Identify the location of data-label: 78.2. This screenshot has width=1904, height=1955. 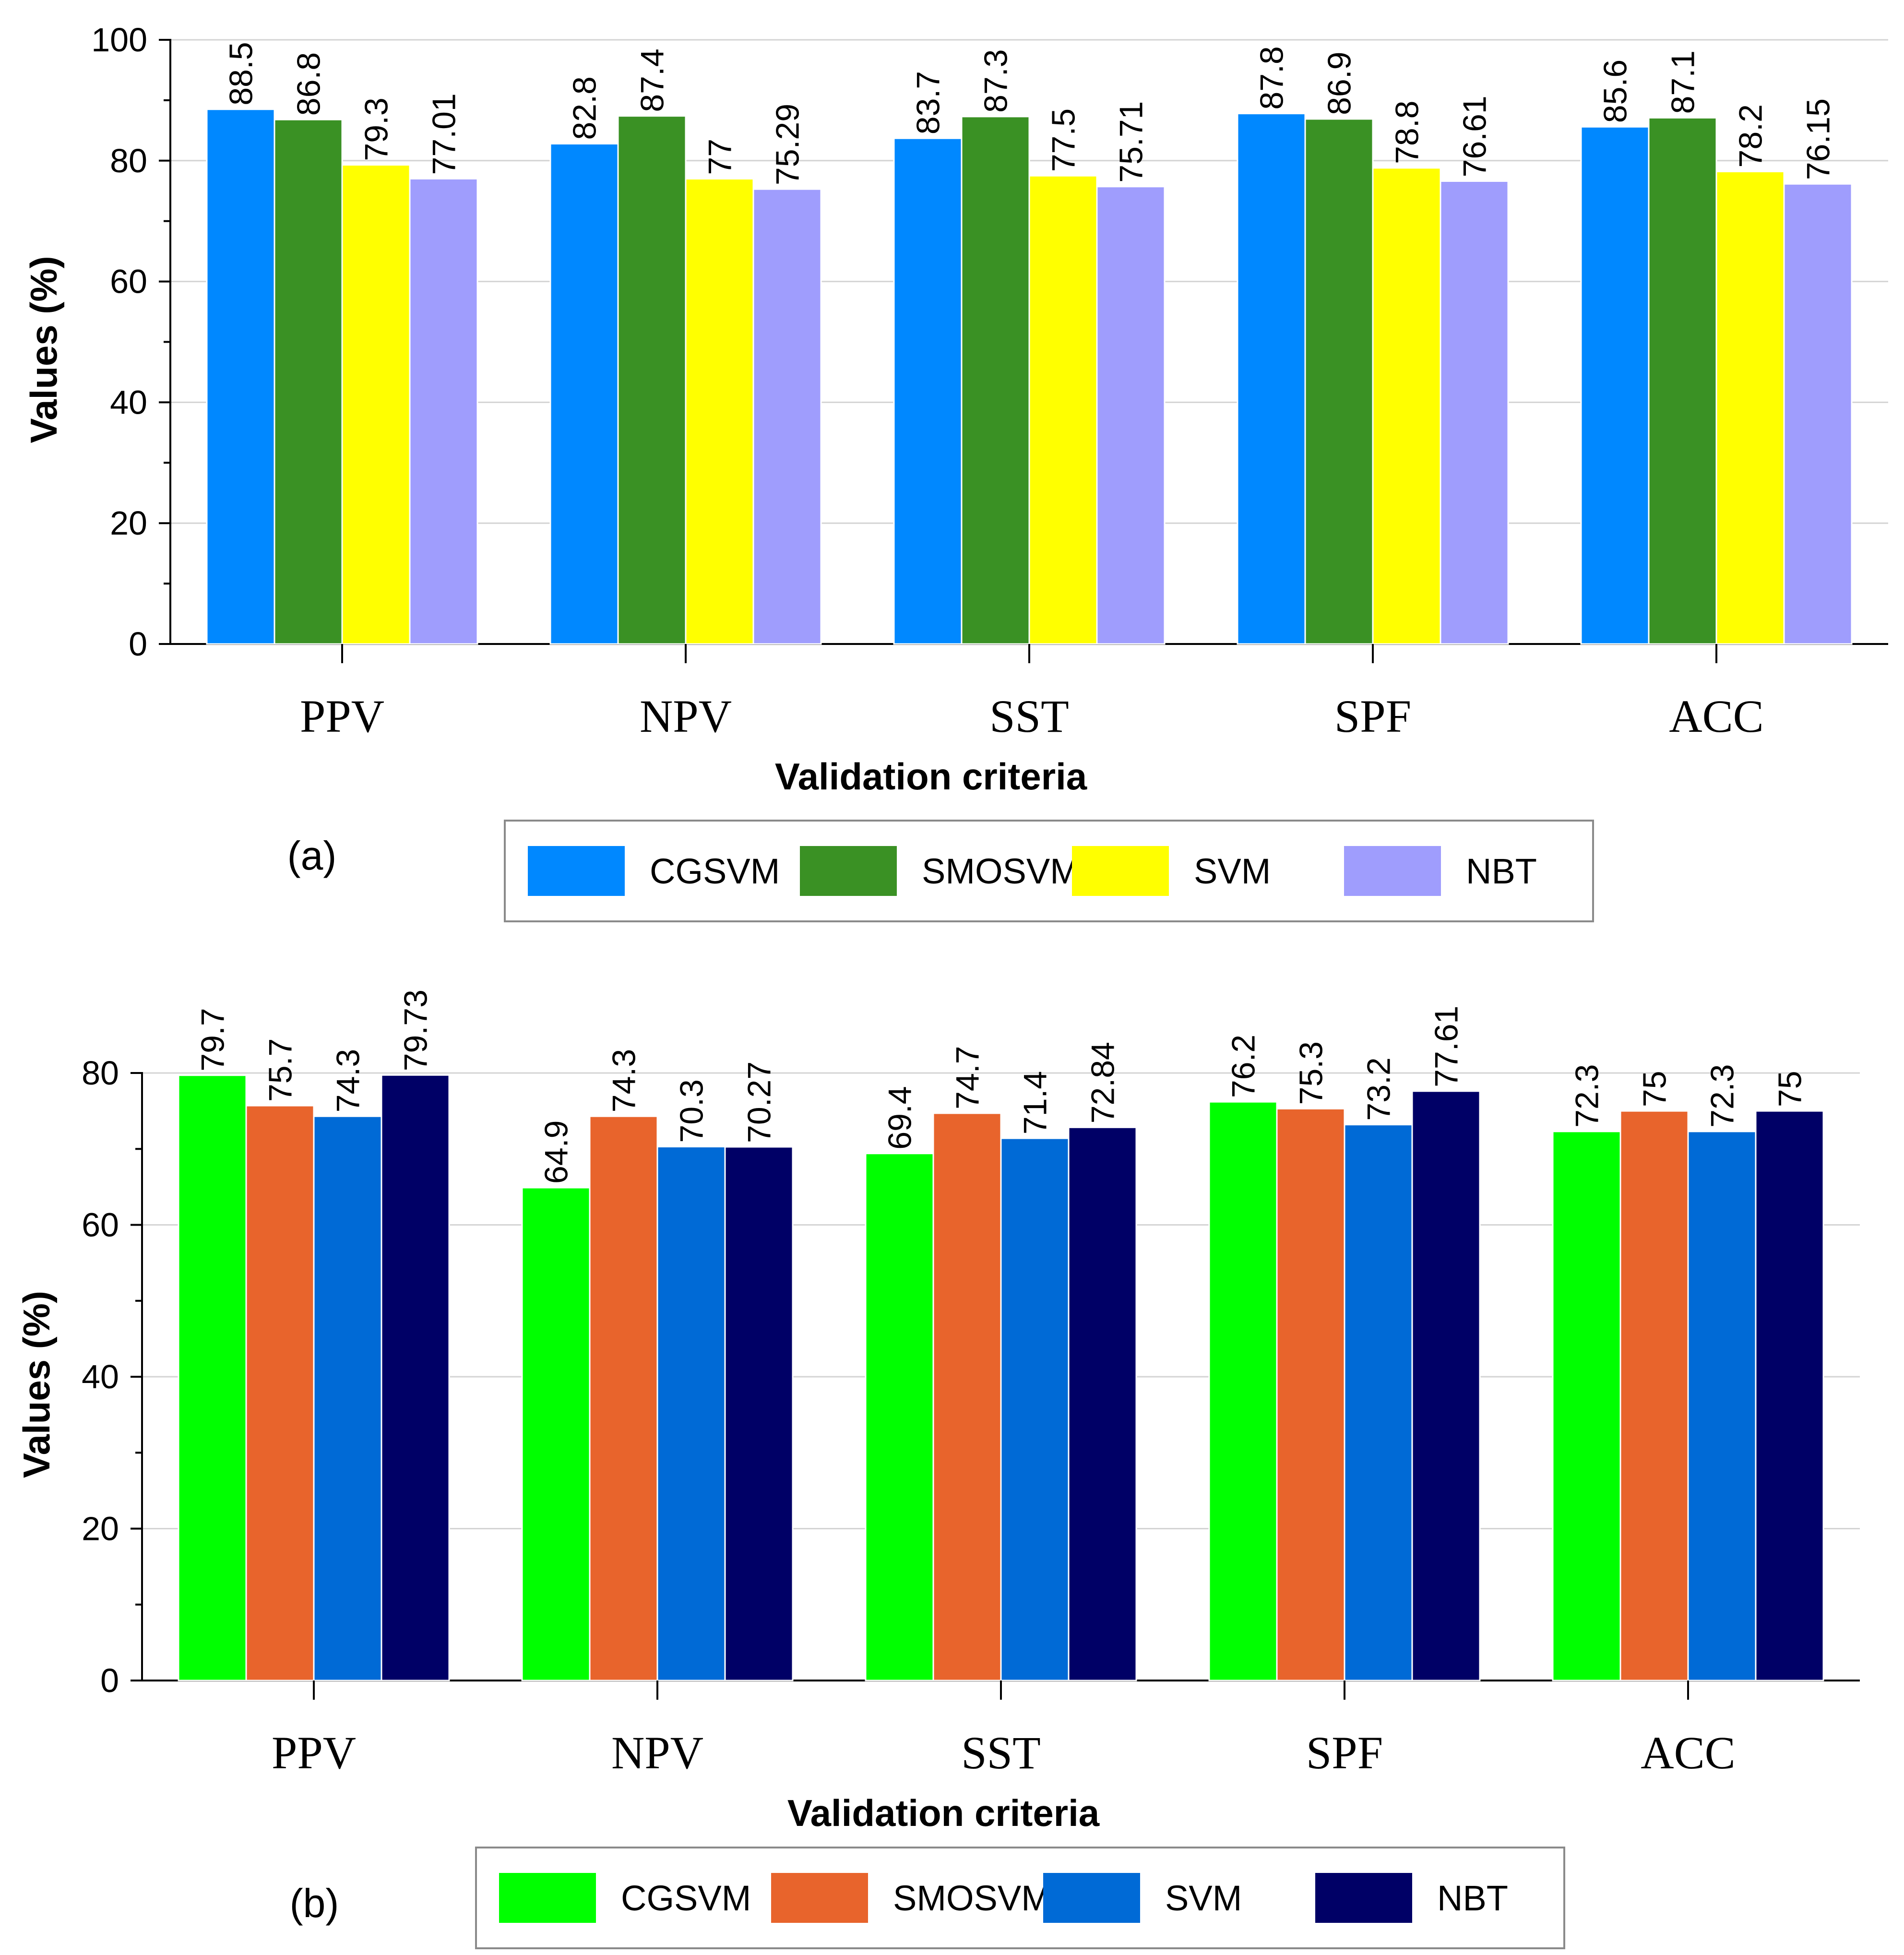
(1751, 135).